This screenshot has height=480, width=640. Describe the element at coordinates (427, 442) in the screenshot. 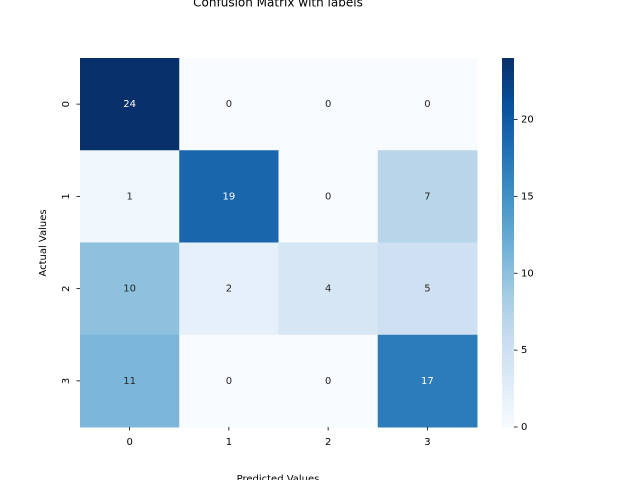

I see `x-tick-label: 3` at that location.